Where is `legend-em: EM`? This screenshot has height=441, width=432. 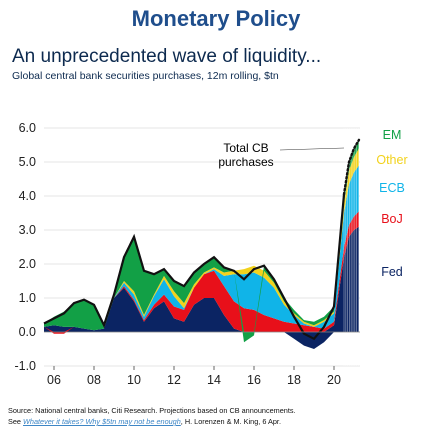 legend-em: EM is located at coordinates (392, 135).